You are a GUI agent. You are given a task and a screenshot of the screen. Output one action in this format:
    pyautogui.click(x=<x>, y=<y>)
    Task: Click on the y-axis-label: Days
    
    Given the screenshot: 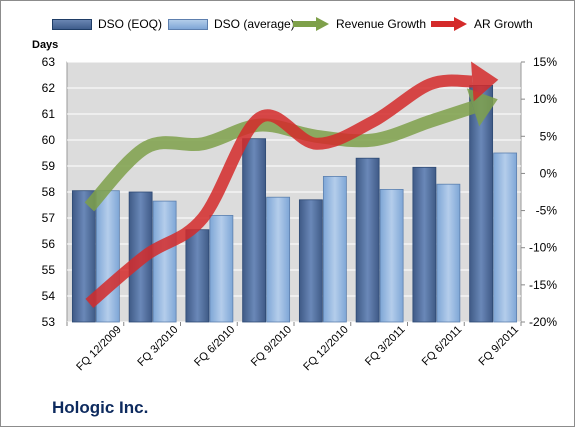 What is the action you would take?
    pyautogui.click(x=45, y=45)
    